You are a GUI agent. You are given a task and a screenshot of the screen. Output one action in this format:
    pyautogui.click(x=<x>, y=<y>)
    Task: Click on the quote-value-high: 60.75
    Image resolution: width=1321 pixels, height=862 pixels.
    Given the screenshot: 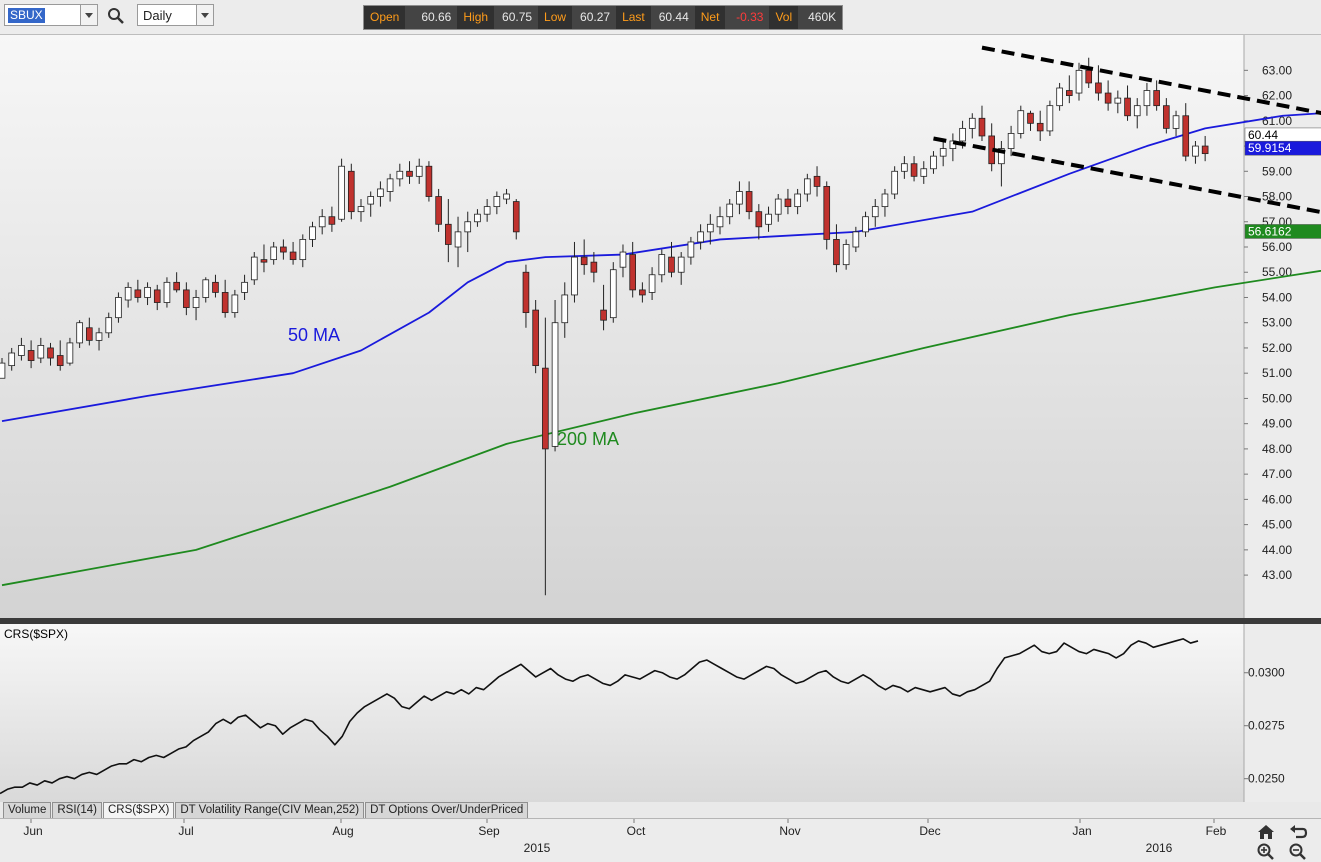 What is the action you would take?
    pyautogui.click(x=516, y=17)
    